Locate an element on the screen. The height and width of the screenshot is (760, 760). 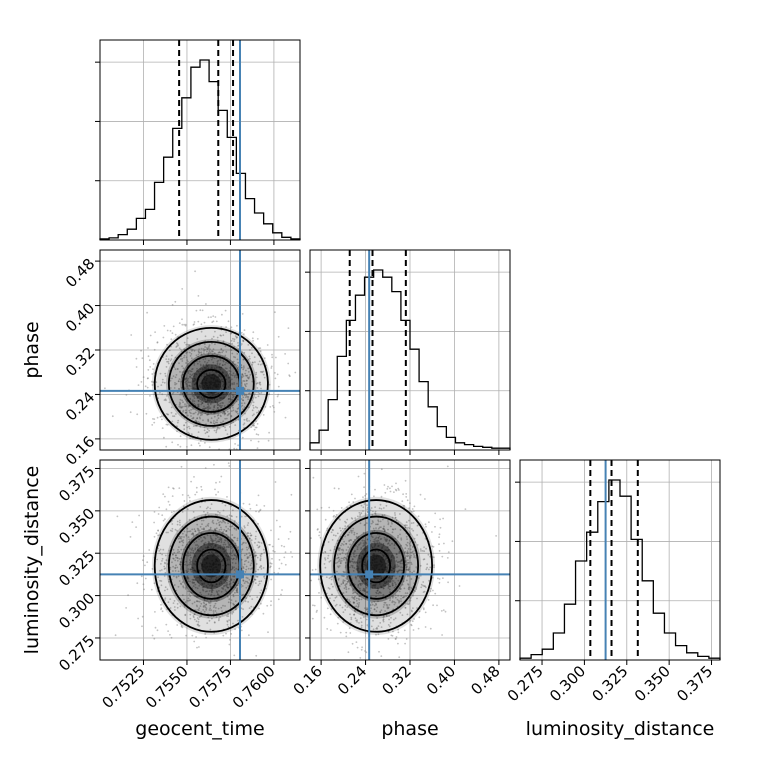
x-tick-label: 0.350 is located at coordinates (652, 683).